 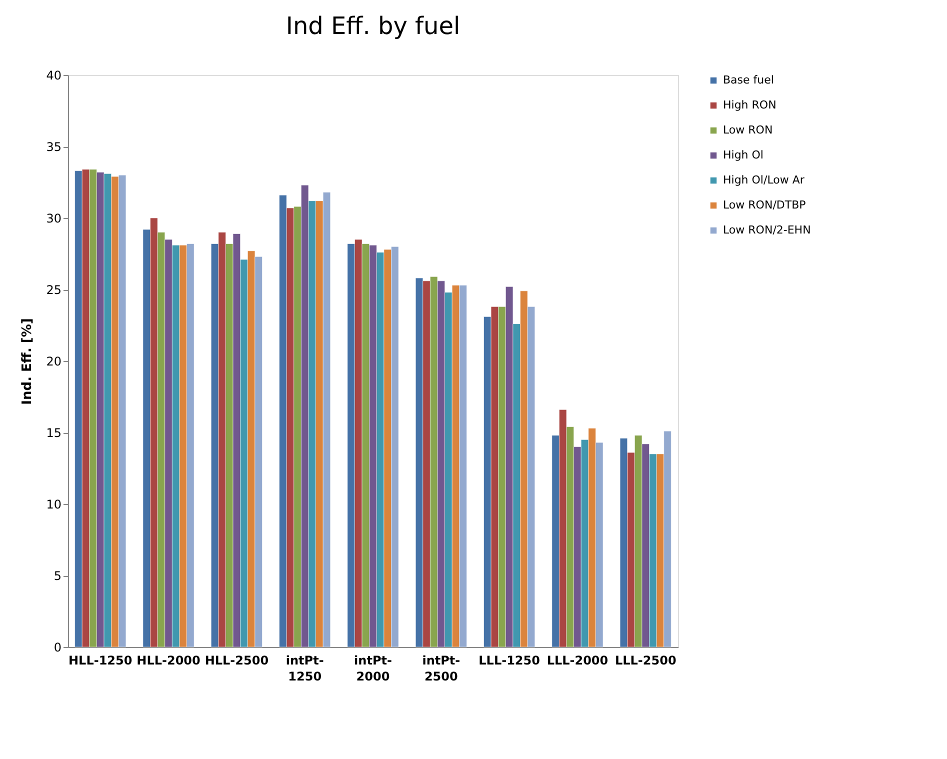 I want to click on x-tick-label: LLL-2000, so click(x=577, y=661).